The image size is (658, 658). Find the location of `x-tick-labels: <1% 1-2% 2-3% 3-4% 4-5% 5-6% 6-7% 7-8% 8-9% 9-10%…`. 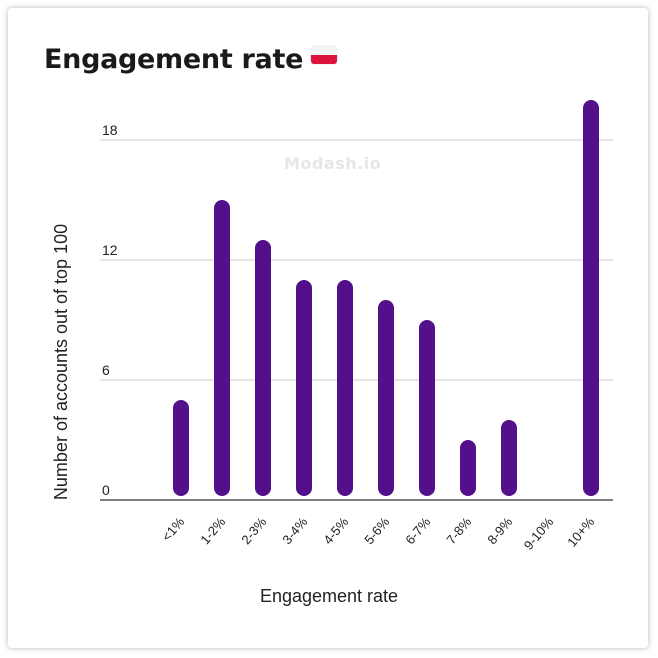

x-tick-labels: <1% 1-2% 2-3% 3-4% 4-5% 5-6% 6-7% 7-8% 8-9% 9-10%… is located at coordinates (378, 533).